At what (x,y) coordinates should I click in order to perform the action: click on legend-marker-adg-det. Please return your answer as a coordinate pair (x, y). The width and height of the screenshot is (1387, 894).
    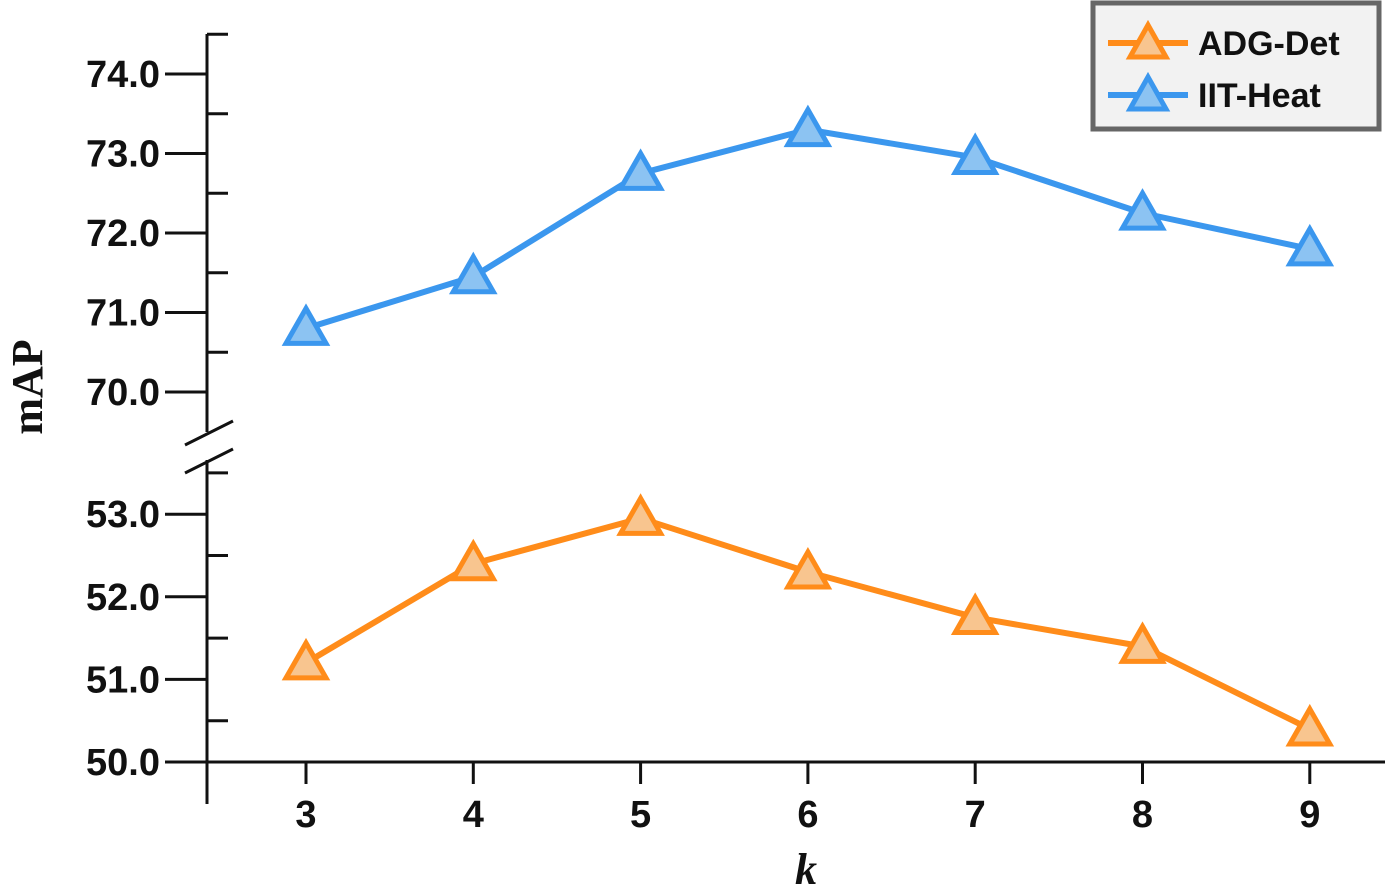
    Looking at the image, I should click on (1148, 39).